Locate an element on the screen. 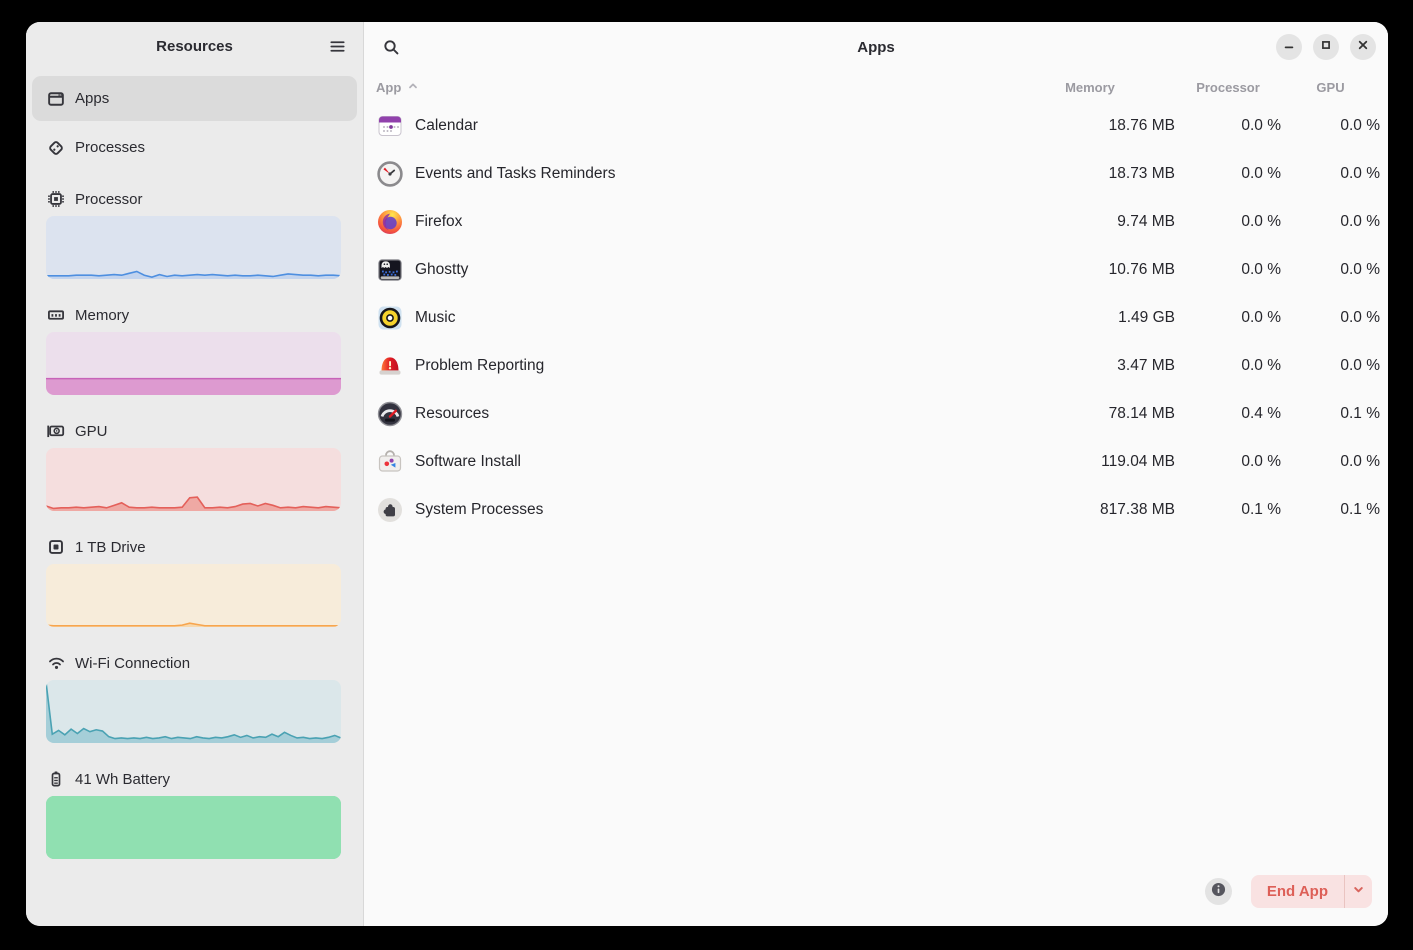 This screenshot has width=1413, height=950. minimize-icon is located at coordinates (1289, 47).